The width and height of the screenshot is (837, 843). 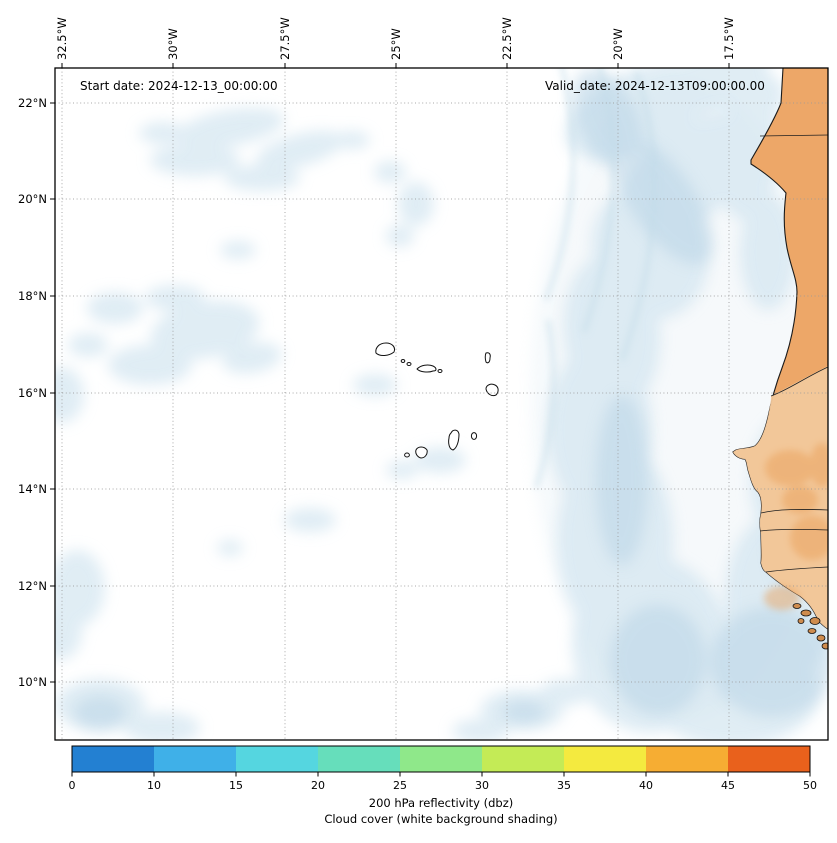 What do you see at coordinates (403, 361) in the screenshot?
I see `island-sao-vicente` at bounding box center [403, 361].